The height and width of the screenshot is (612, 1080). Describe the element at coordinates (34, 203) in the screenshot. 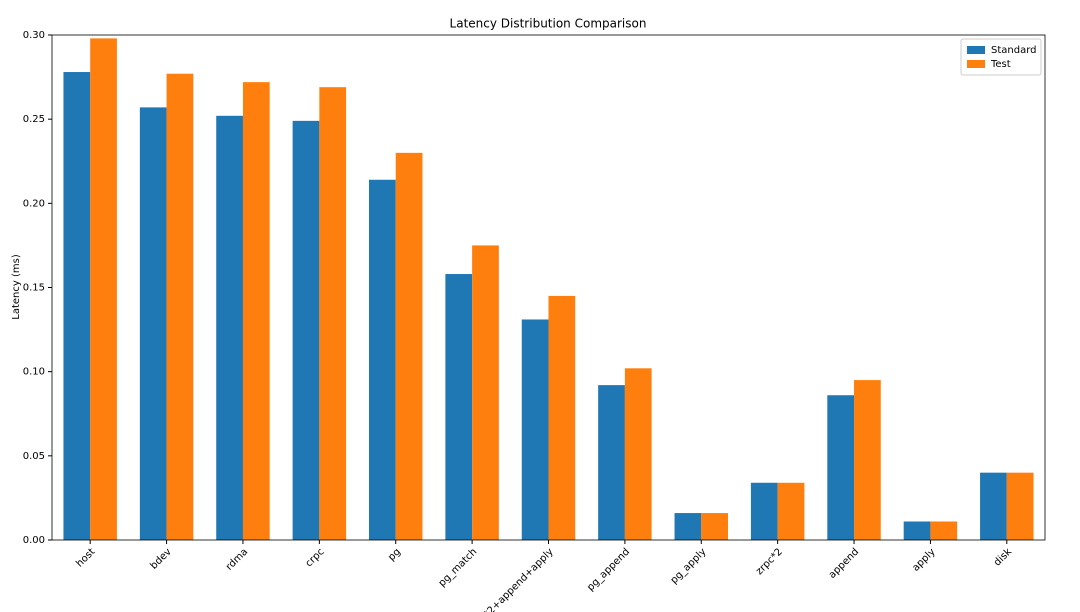

I see `y-tick-label: 0.20` at that location.